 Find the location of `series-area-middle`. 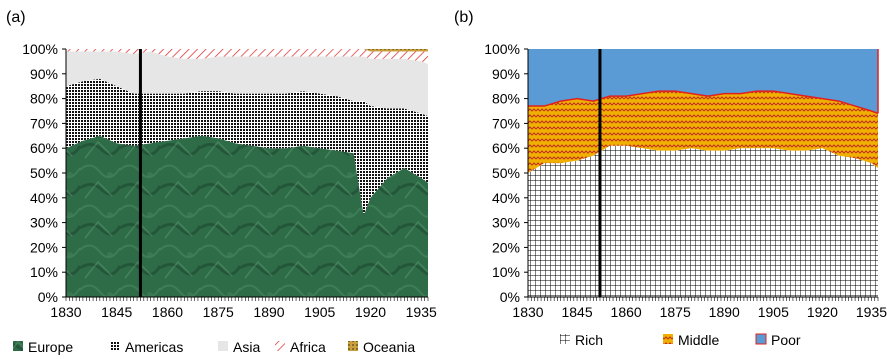

series-area-middle is located at coordinates (703, 132).